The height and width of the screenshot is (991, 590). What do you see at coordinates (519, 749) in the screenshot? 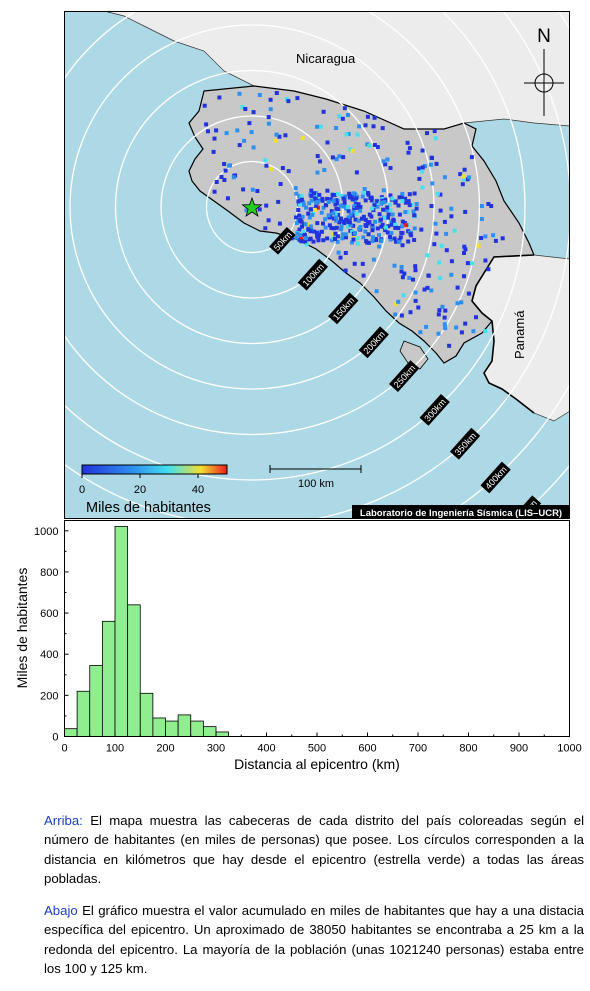
I see `x-tick-label: 900` at bounding box center [519, 749].